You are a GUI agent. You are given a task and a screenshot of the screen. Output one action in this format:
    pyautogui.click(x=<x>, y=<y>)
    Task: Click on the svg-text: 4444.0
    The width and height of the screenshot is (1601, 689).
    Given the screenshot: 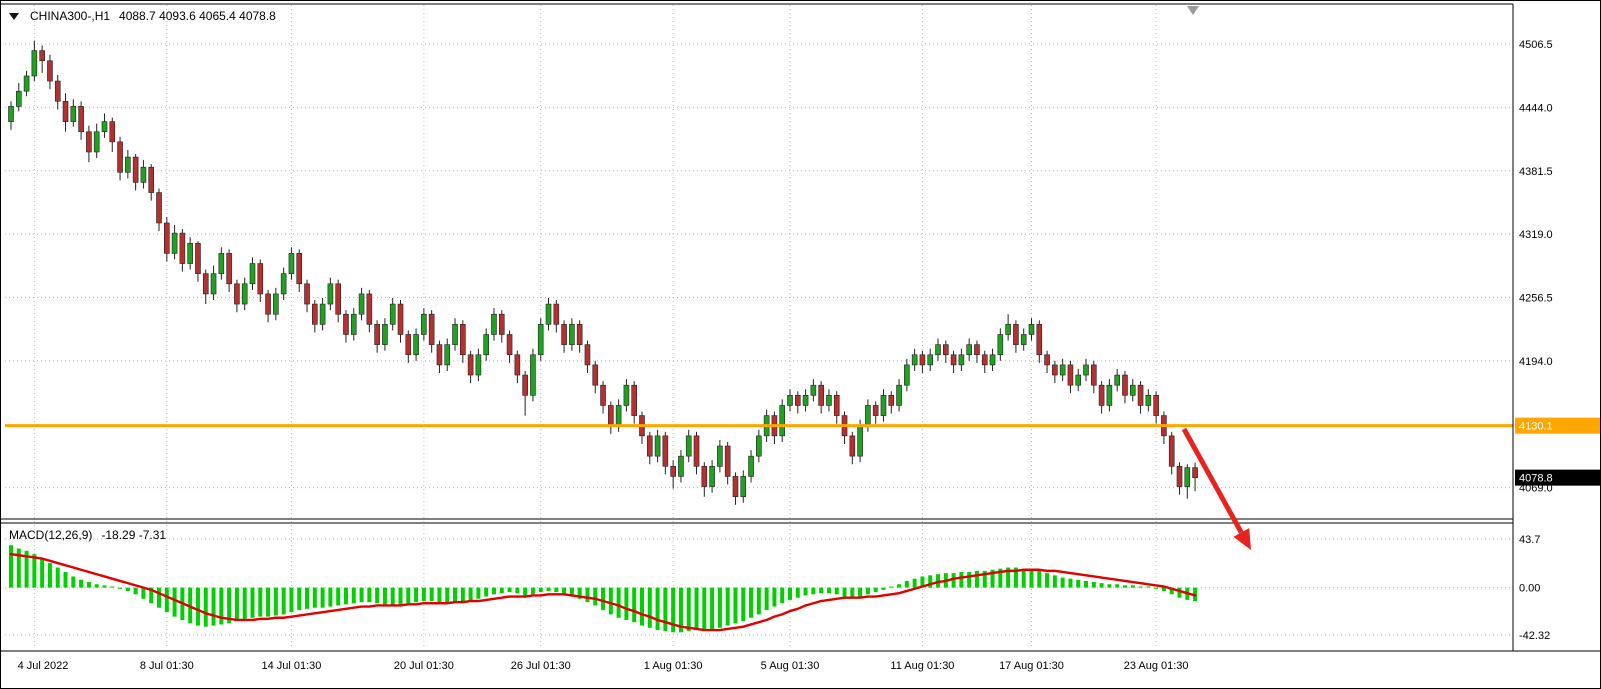 What is the action you would take?
    pyautogui.click(x=1536, y=108)
    